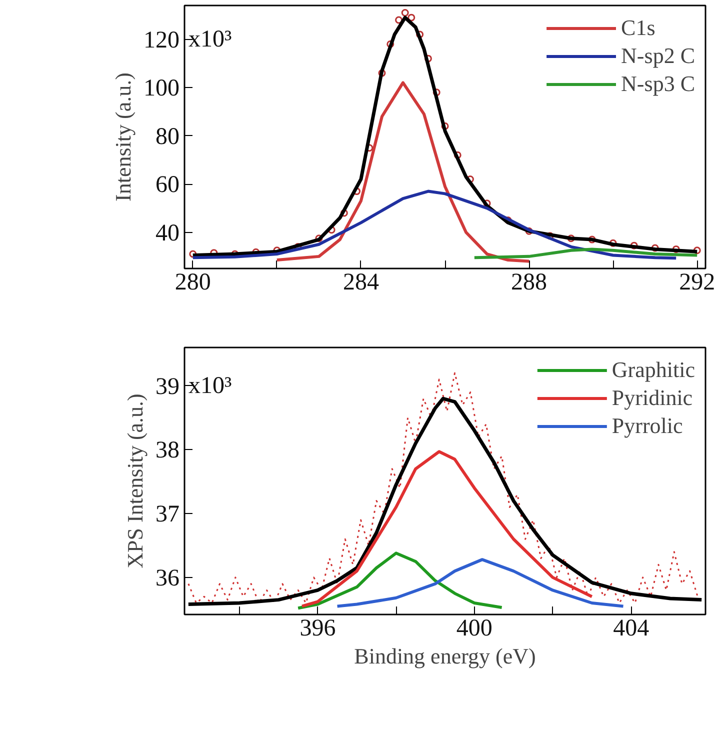 The image size is (727, 730). I want to click on y-tick-label: 80, so click(168, 137).